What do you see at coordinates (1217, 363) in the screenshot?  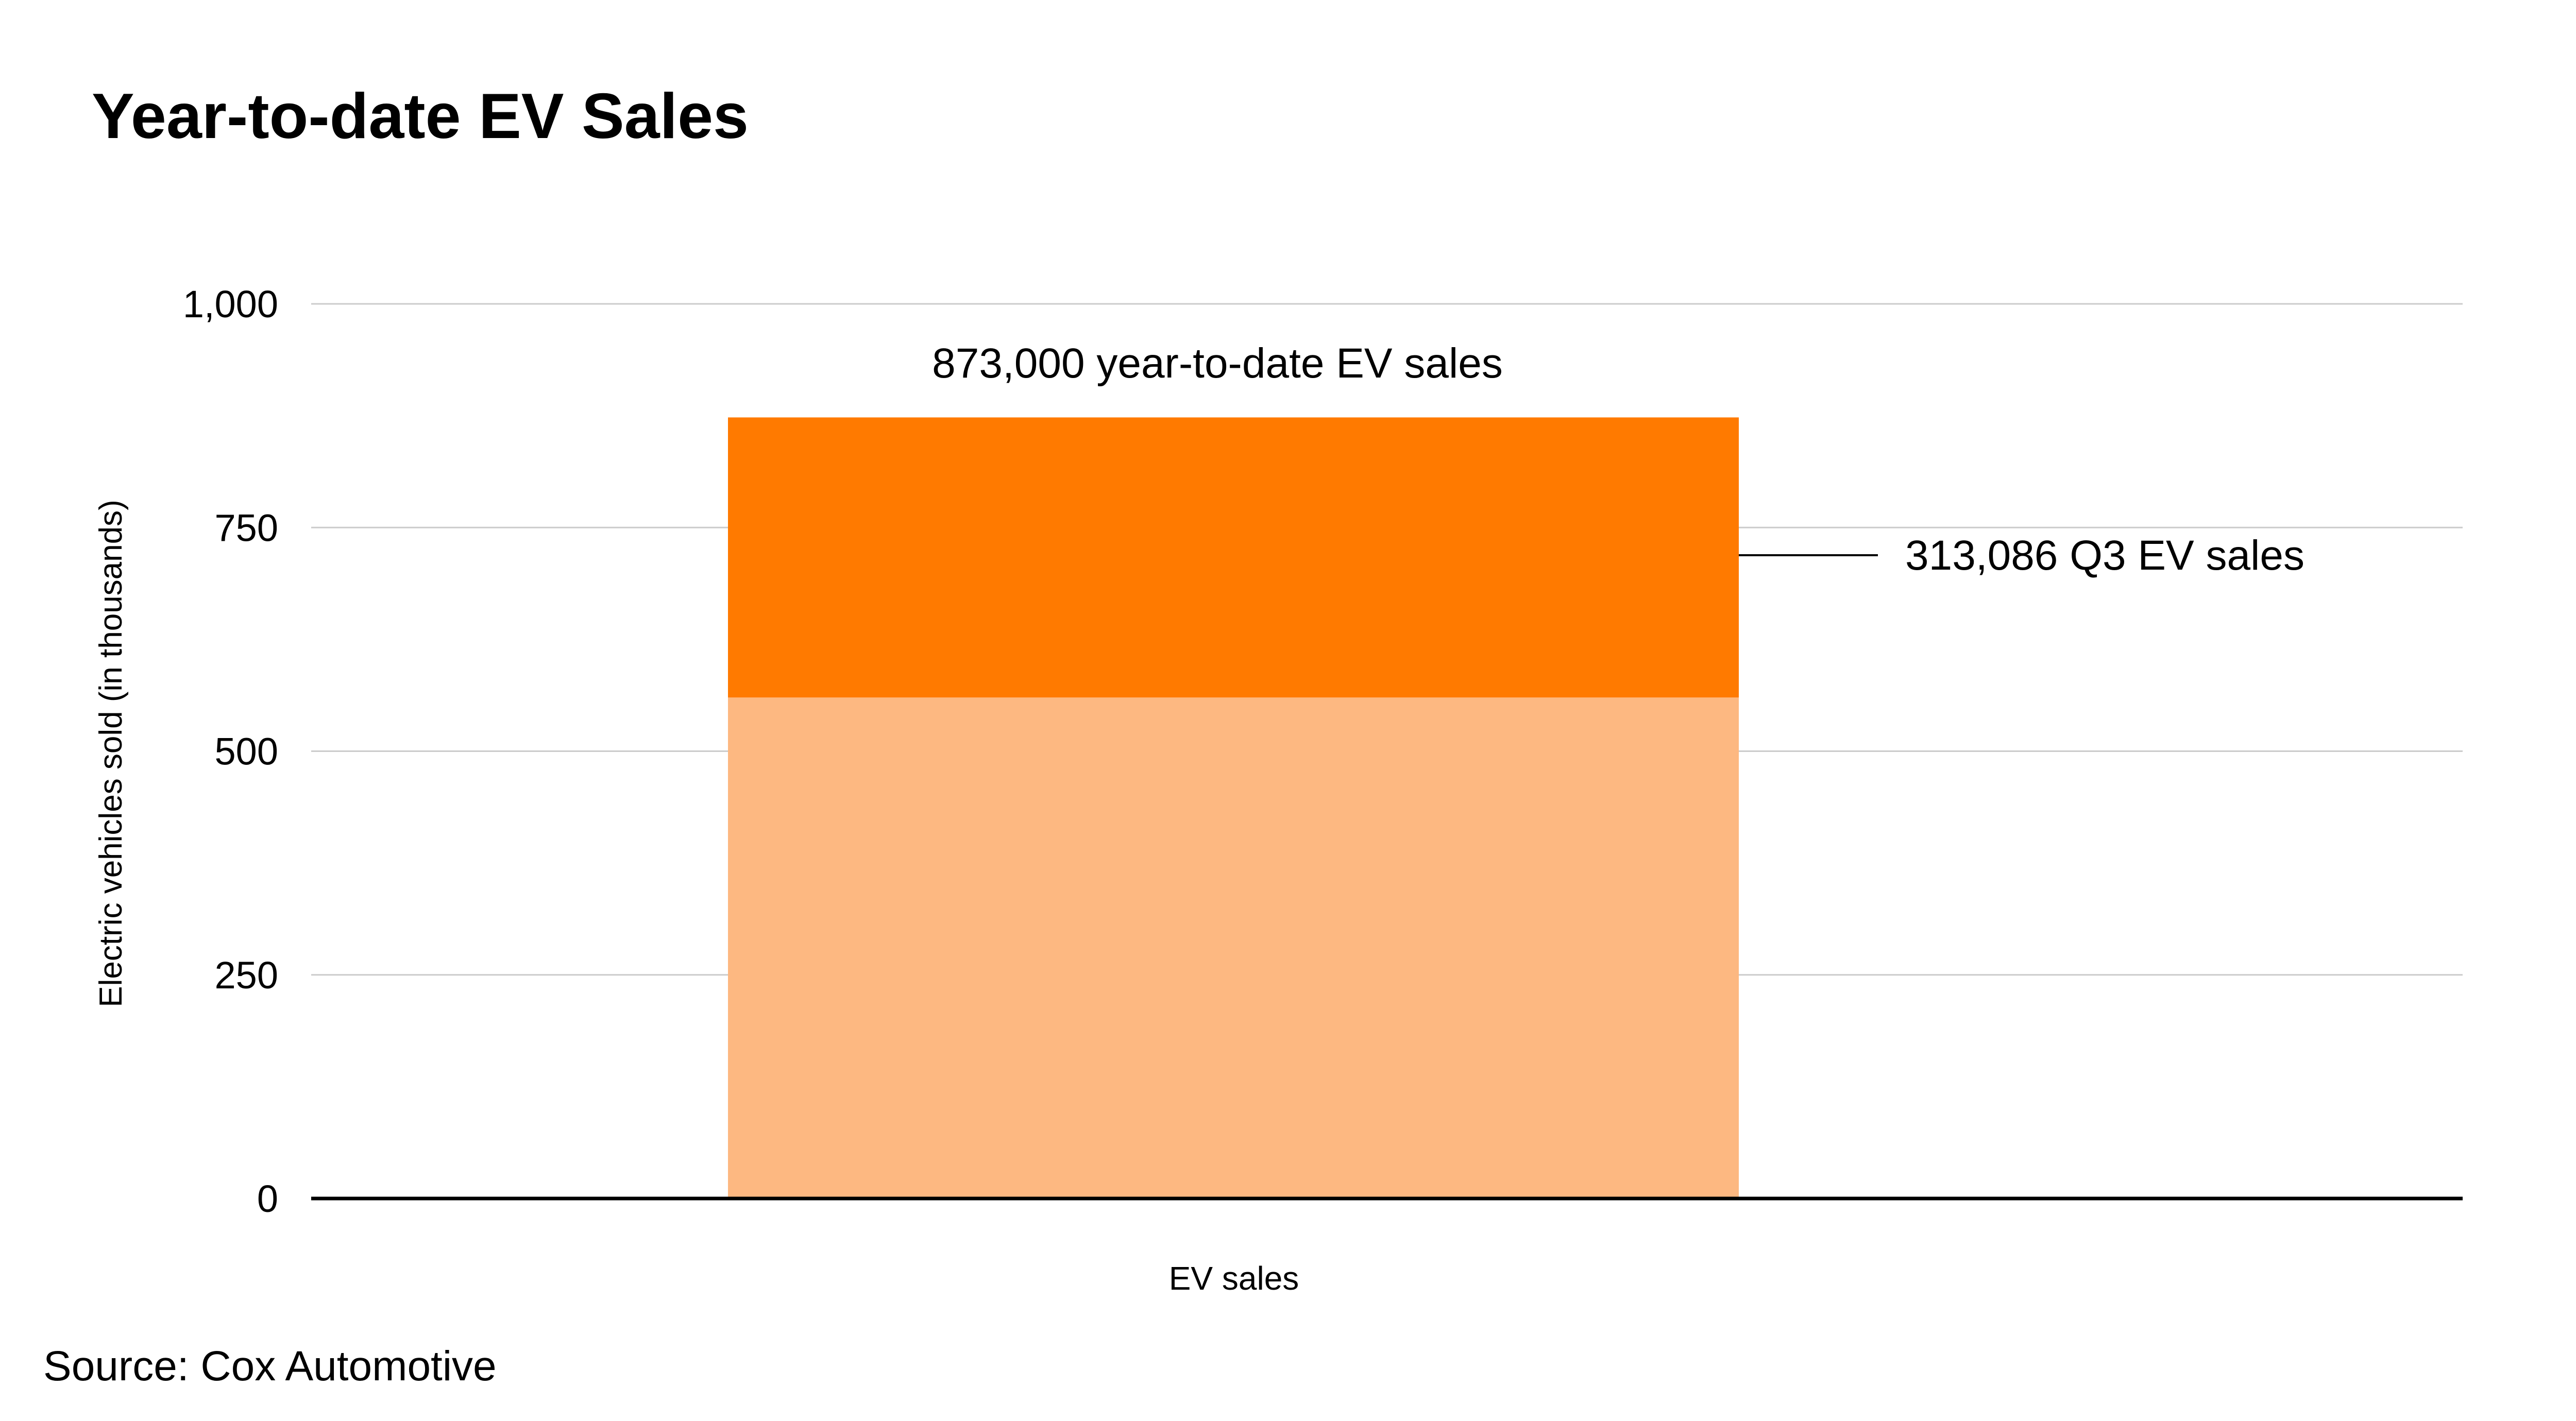 I see `total-annotation: 873,000 year-to-date EV sales` at bounding box center [1217, 363].